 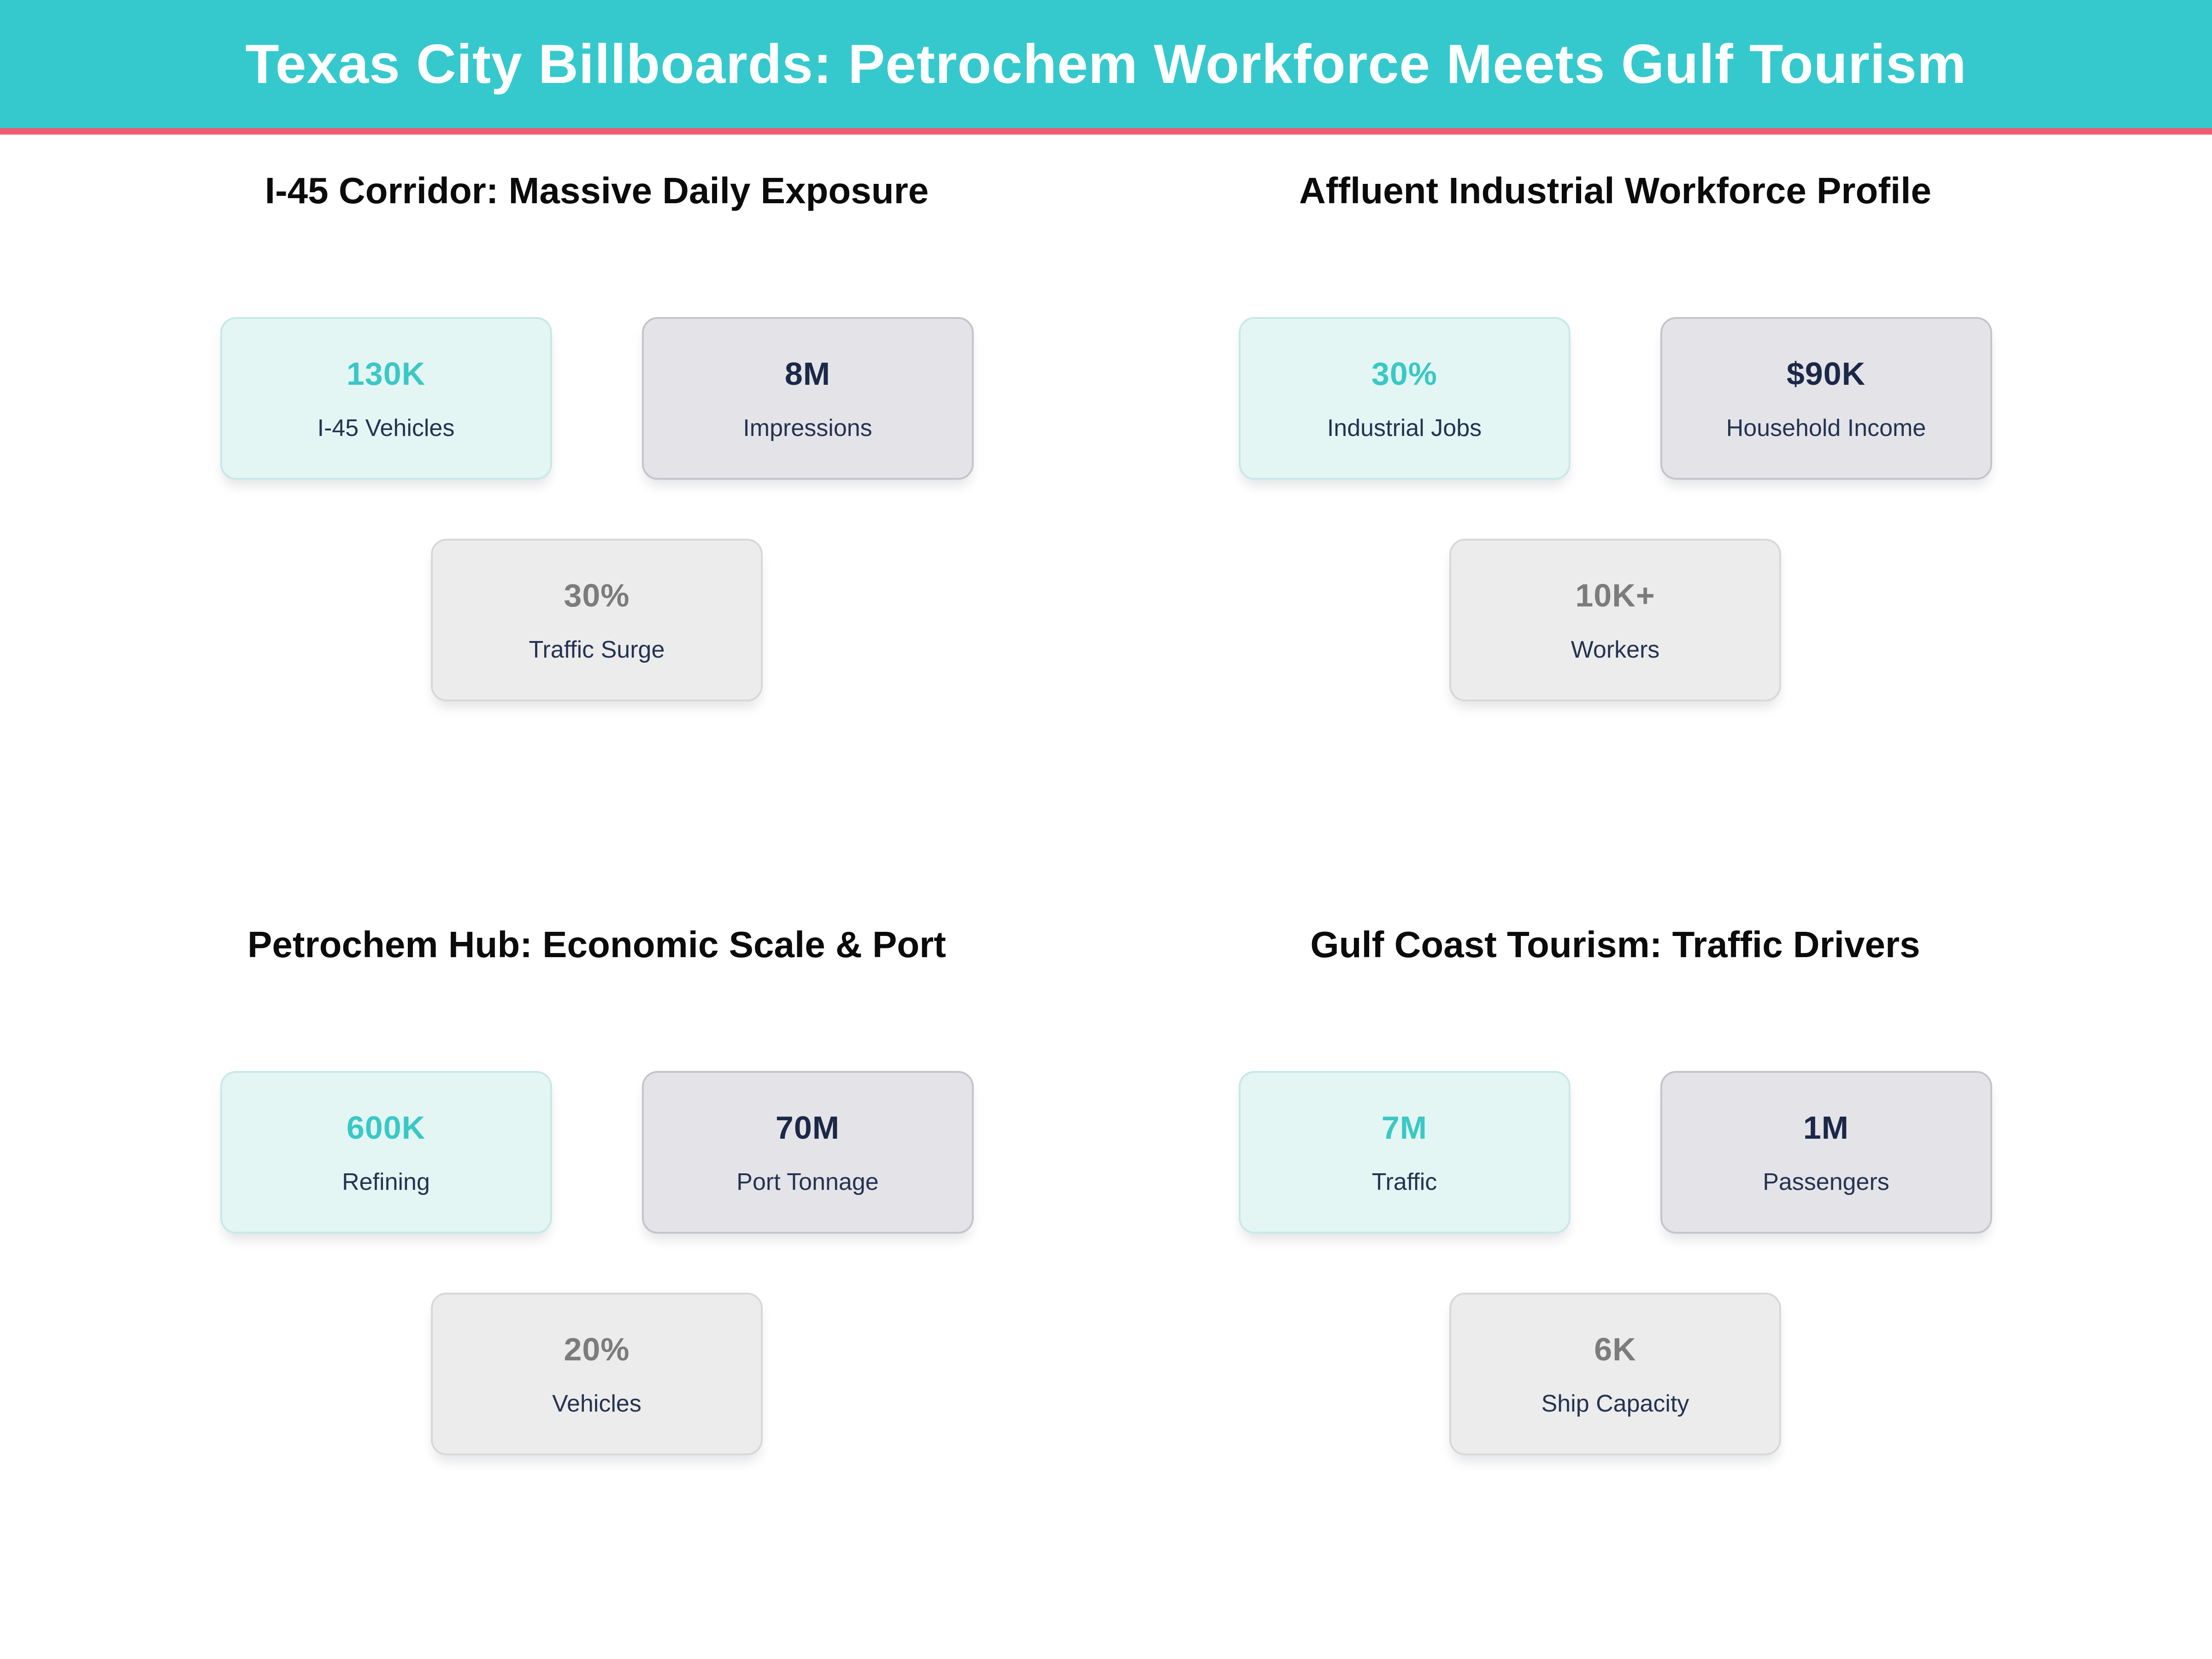 I want to click on card-row: 6K Ship Capacity, so click(x=1615, y=1374).